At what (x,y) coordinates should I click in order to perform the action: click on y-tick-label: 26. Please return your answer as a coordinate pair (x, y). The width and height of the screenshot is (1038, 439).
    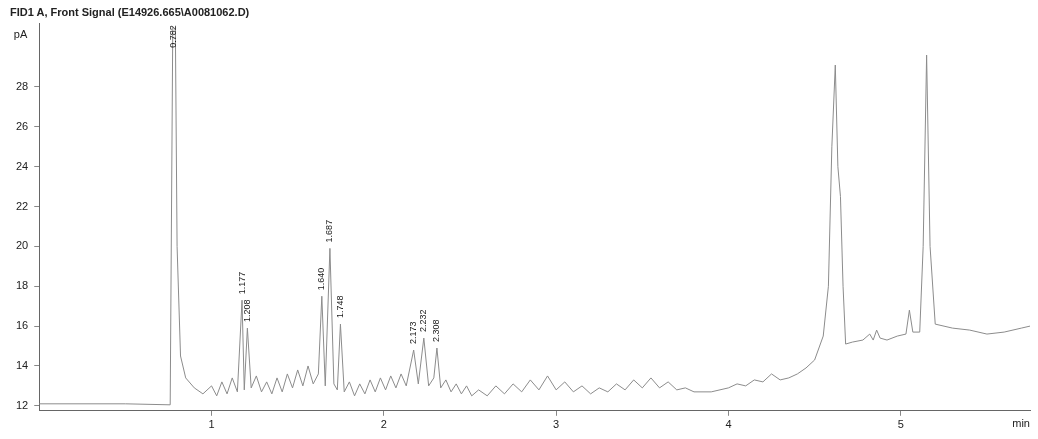
    Looking at the image, I should click on (22, 125).